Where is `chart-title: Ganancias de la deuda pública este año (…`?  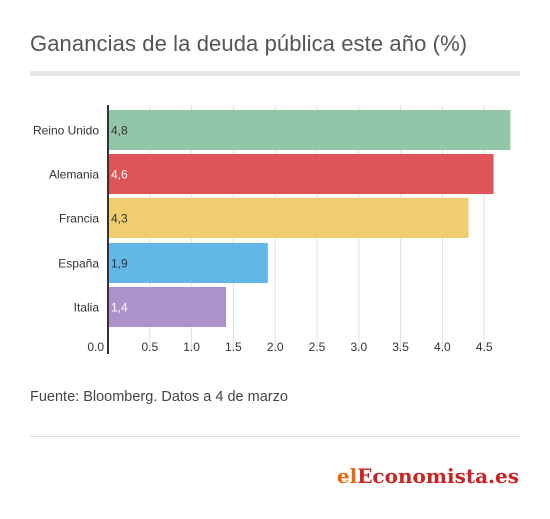
chart-title: Ganancias de la deuda pública este año (… is located at coordinates (249, 43).